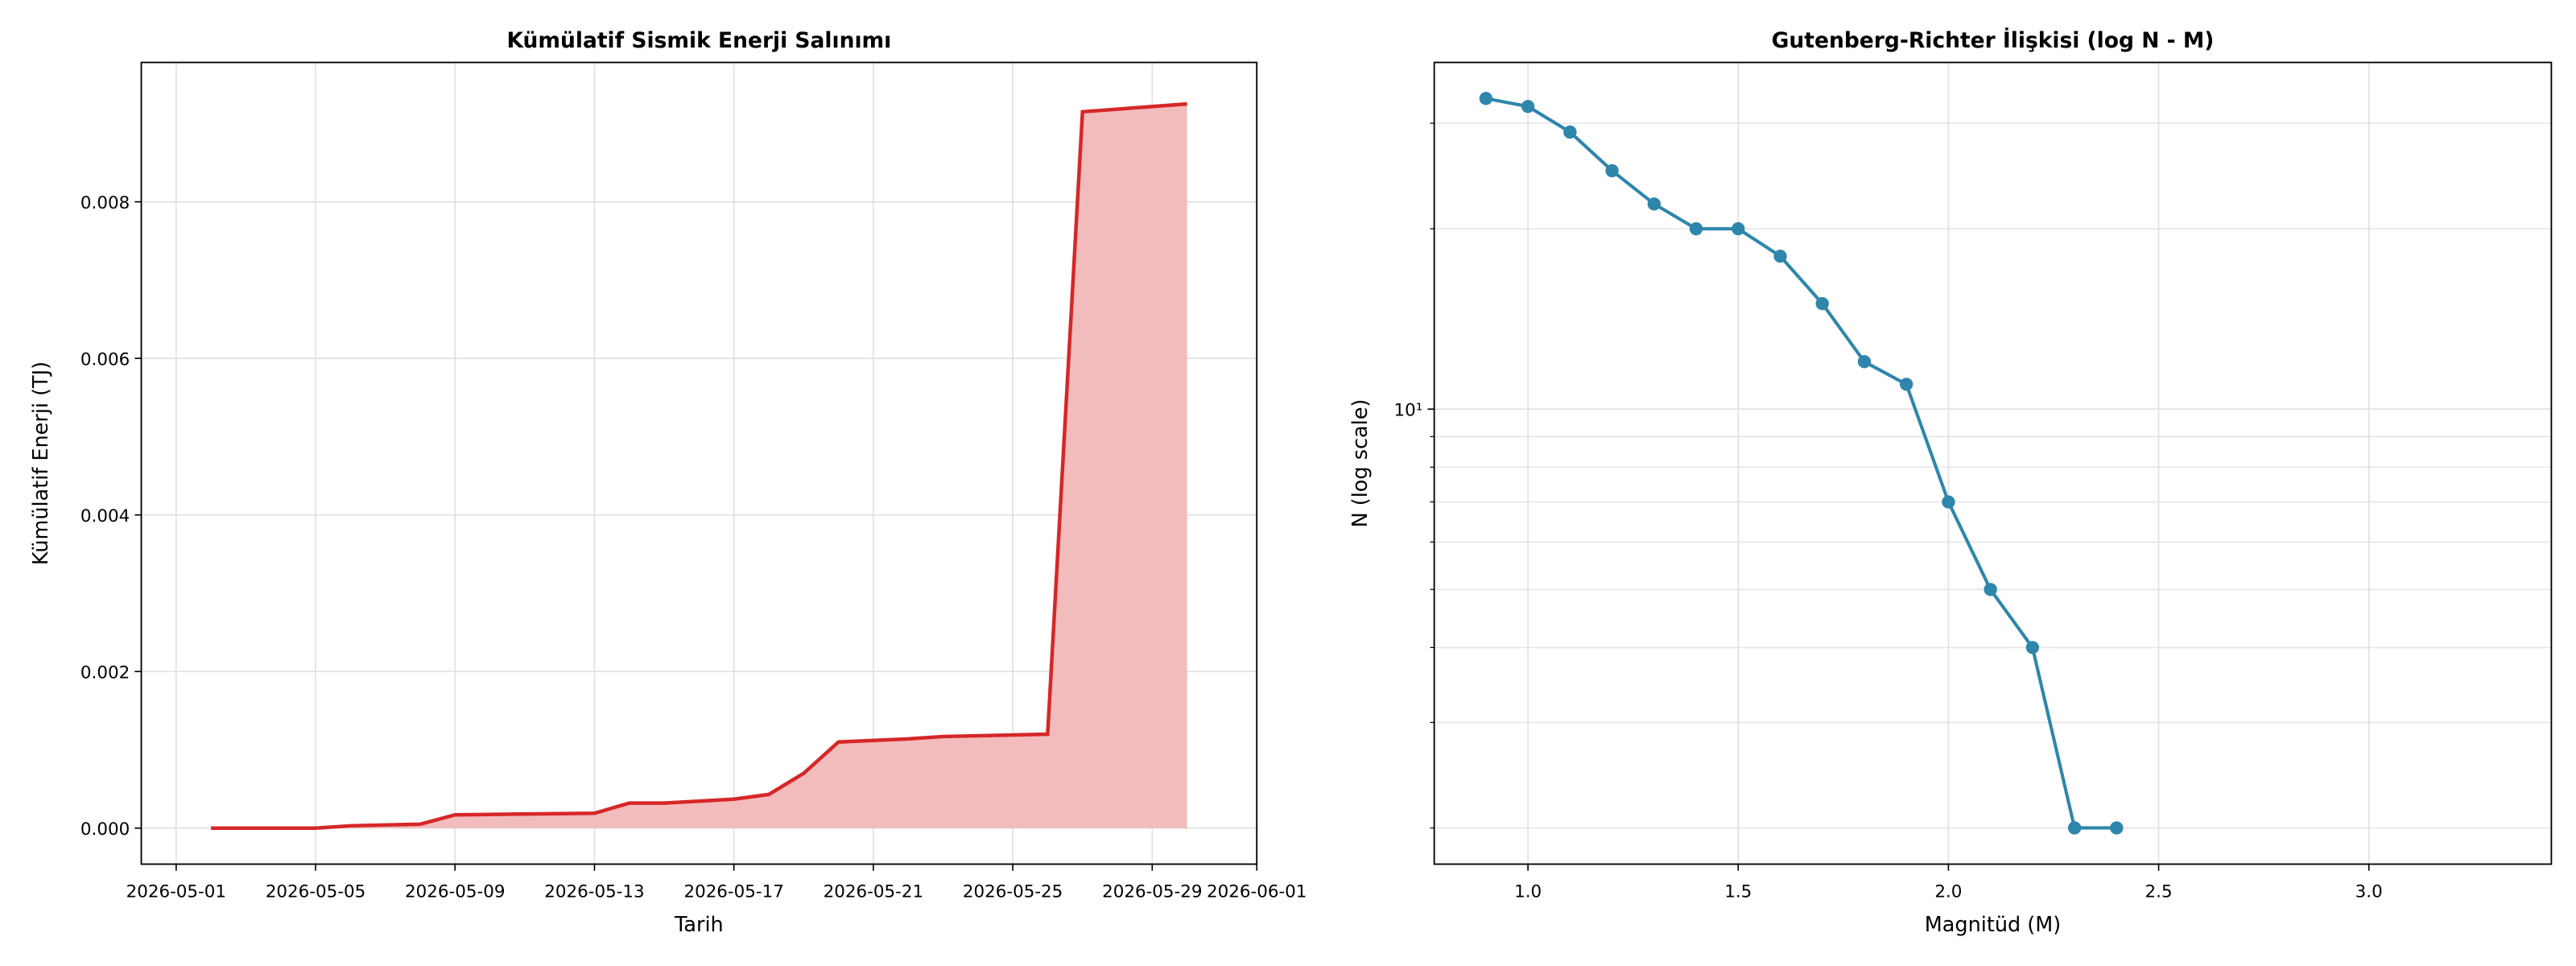 This screenshot has height=966, width=2576. Describe the element at coordinates (2369, 891) in the screenshot. I see `x-tick-label: 3.0` at that location.